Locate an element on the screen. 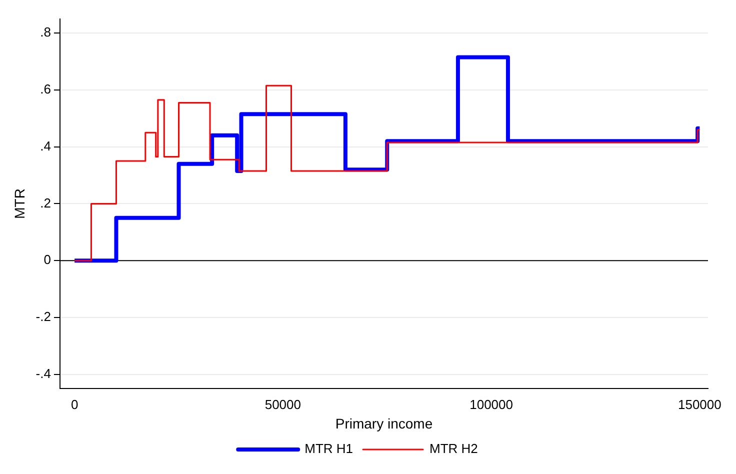  y-tick-label: 0 is located at coordinates (47, 260).